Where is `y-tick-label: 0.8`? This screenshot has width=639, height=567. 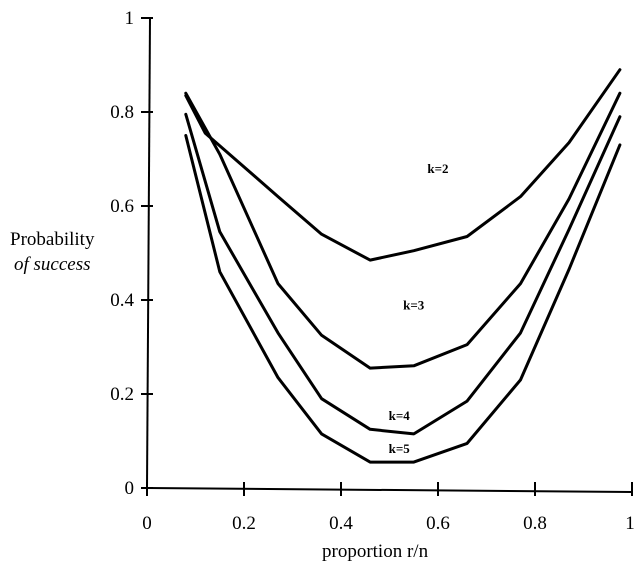 y-tick-label: 0.8 is located at coordinates (122, 112).